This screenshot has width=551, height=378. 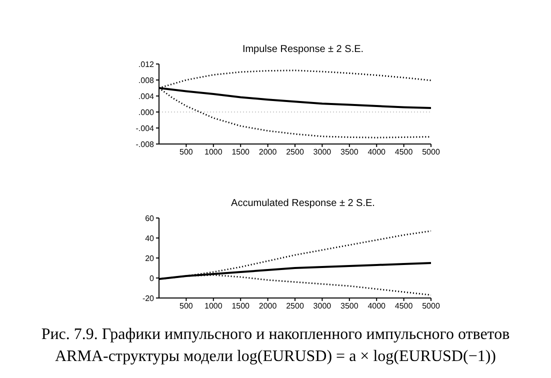 What do you see at coordinates (275, 357) in the screenshot?
I see `text: ARMA-структуры модели log(EURUSD) = a × log(EURUSD(−1))` at bounding box center [275, 357].